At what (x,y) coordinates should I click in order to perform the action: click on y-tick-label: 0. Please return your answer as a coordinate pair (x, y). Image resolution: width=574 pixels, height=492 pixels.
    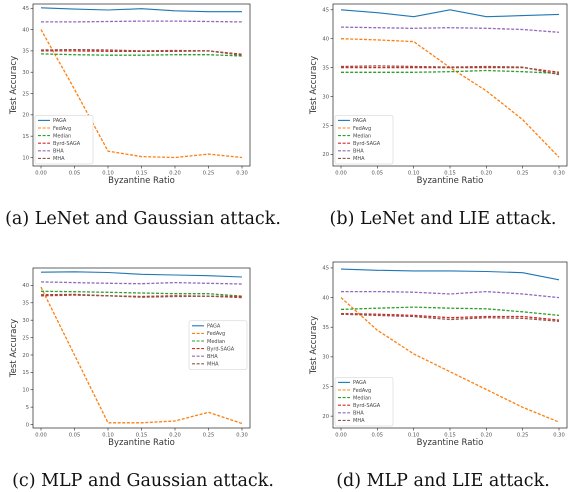
    Looking at the image, I should click on (27, 425).